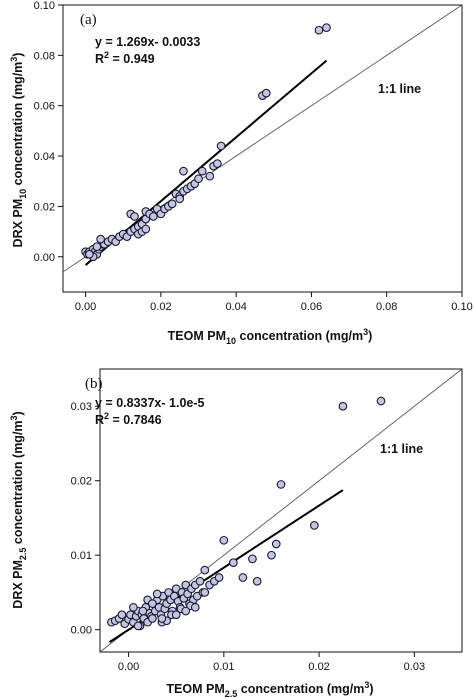 This screenshot has width=474, height=698. What do you see at coordinates (223, 667) in the screenshot?
I see `x-tick-label-b: 0.01` at bounding box center [223, 667].